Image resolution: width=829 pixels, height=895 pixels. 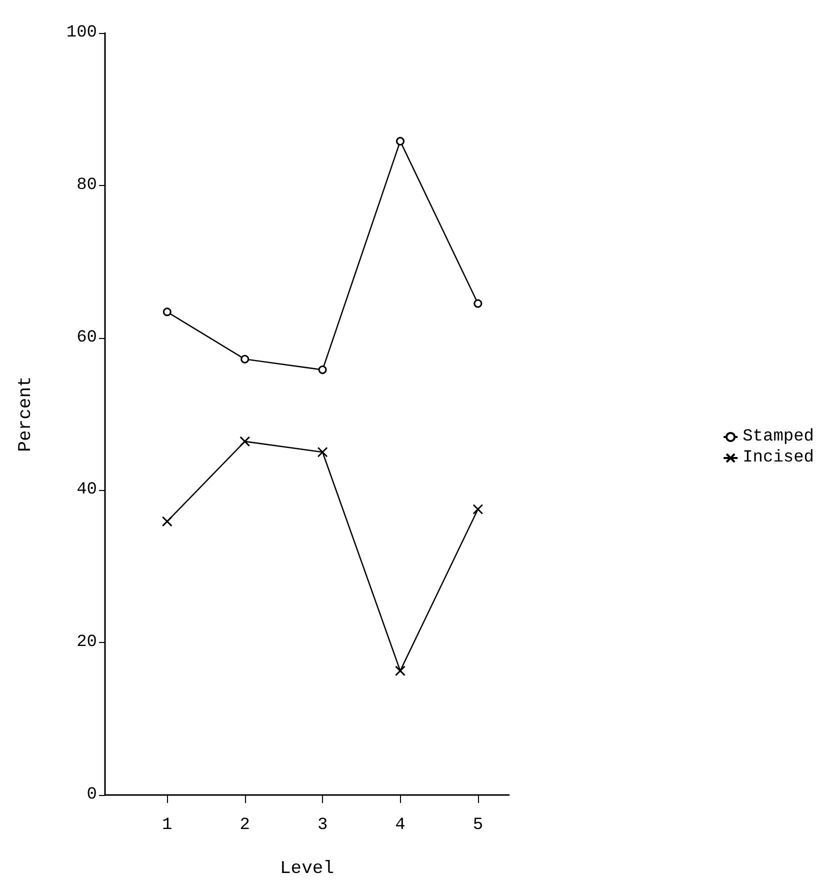 What do you see at coordinates (86, 338) in the screenshot?
I see `y-tick-label: 60` at bounding box center [86, 338].